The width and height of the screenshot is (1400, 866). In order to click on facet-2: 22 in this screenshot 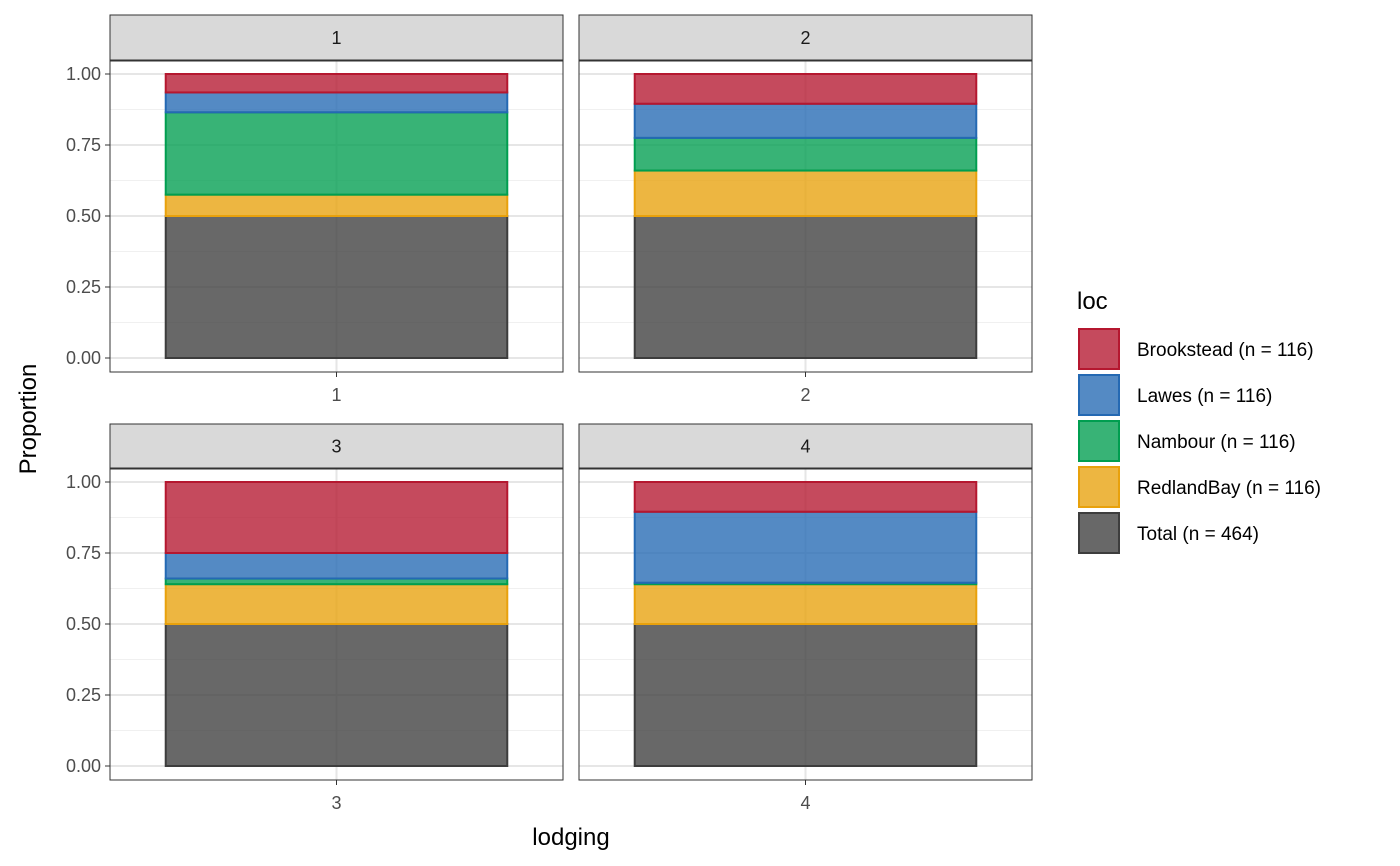, I will do `click(805, 209)`.